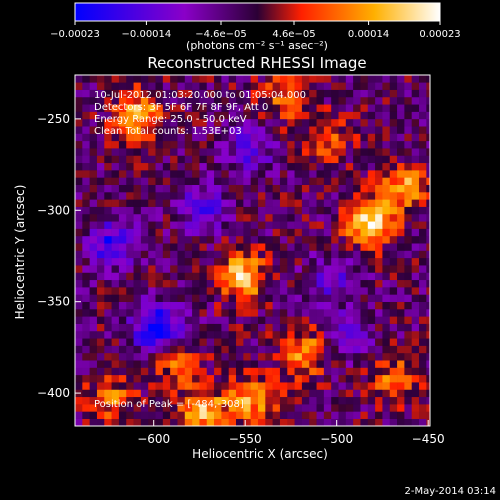 This screenshot has width=500, height=500. Describe the element at coordinates (53, 393) in the screenshot. I see `y-tick-label: −400` at that location.